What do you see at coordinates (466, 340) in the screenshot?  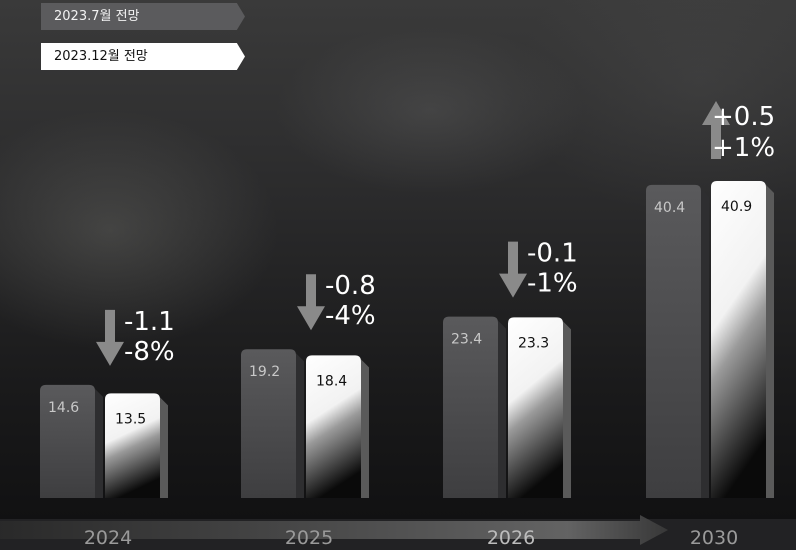 I see `value-label-jul-2026: 23.4` at bounding box center [466, 340].